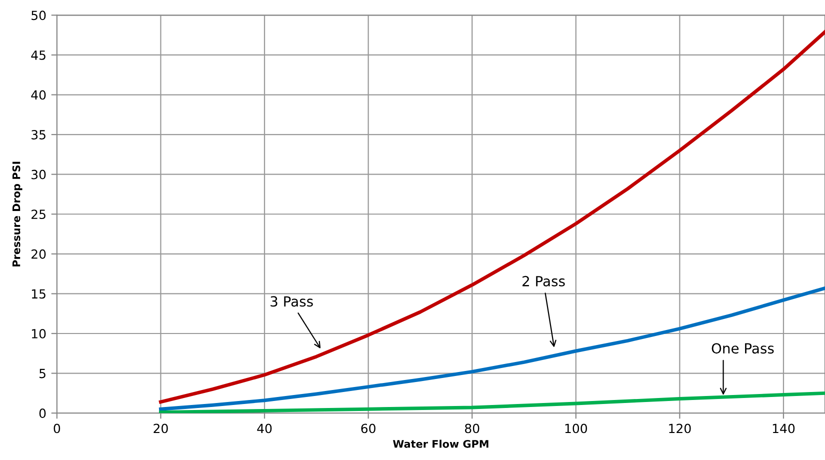 This screenshot has width=825, height=460. What do you see at coordinates (57, 429) in the screenshot?
I see `x-tick-label: 0` at bounding box center [57, 429].